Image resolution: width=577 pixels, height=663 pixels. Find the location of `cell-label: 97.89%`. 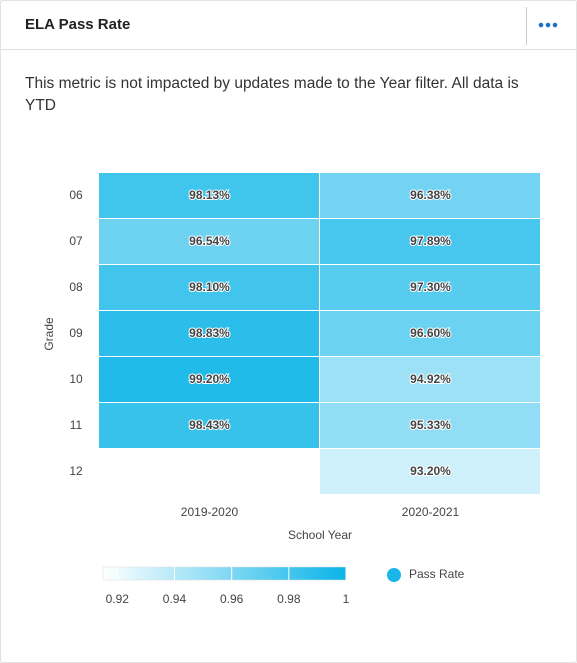

cell-label: 97.89% is located at coordinates (430, 241).